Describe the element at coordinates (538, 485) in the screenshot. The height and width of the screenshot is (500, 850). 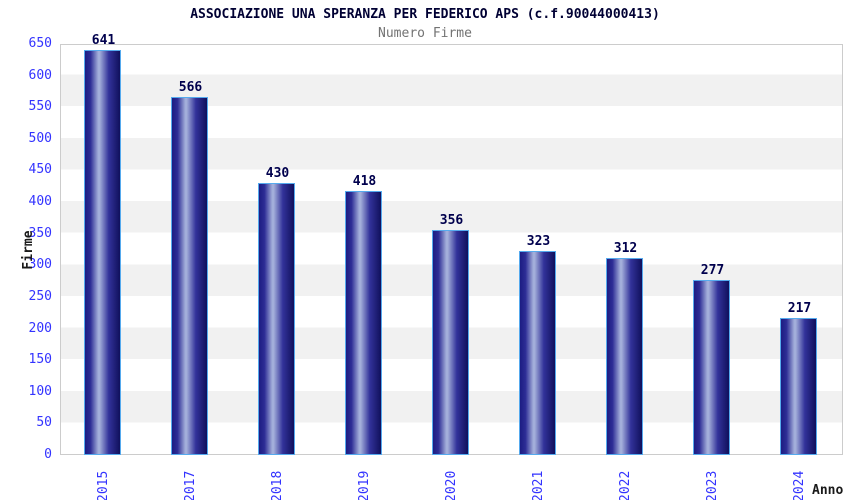
I see `x-tick-label-2021: 2021` at that location.